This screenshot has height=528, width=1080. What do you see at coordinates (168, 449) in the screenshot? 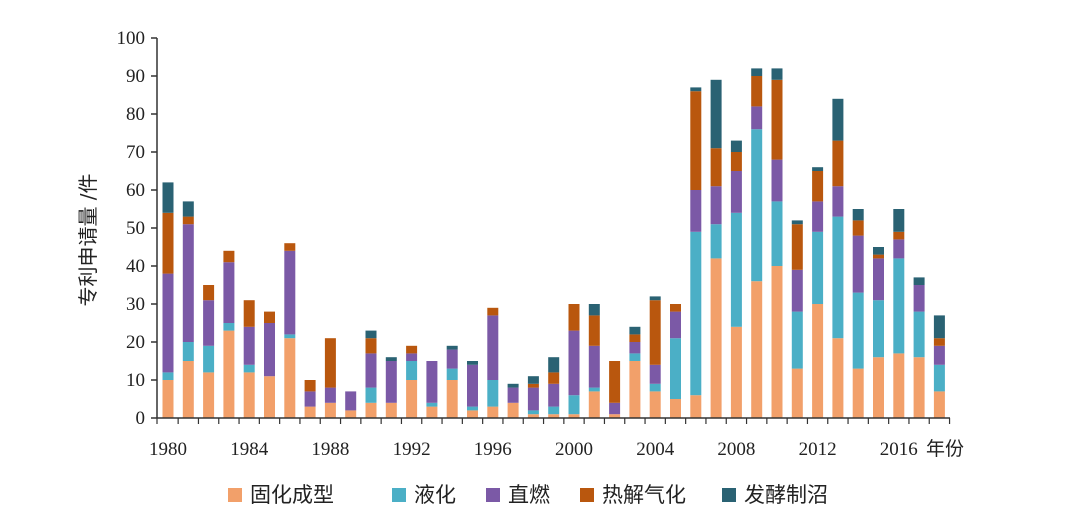
I see `x-tick-label: 1980` at bounding box center [168, 449].